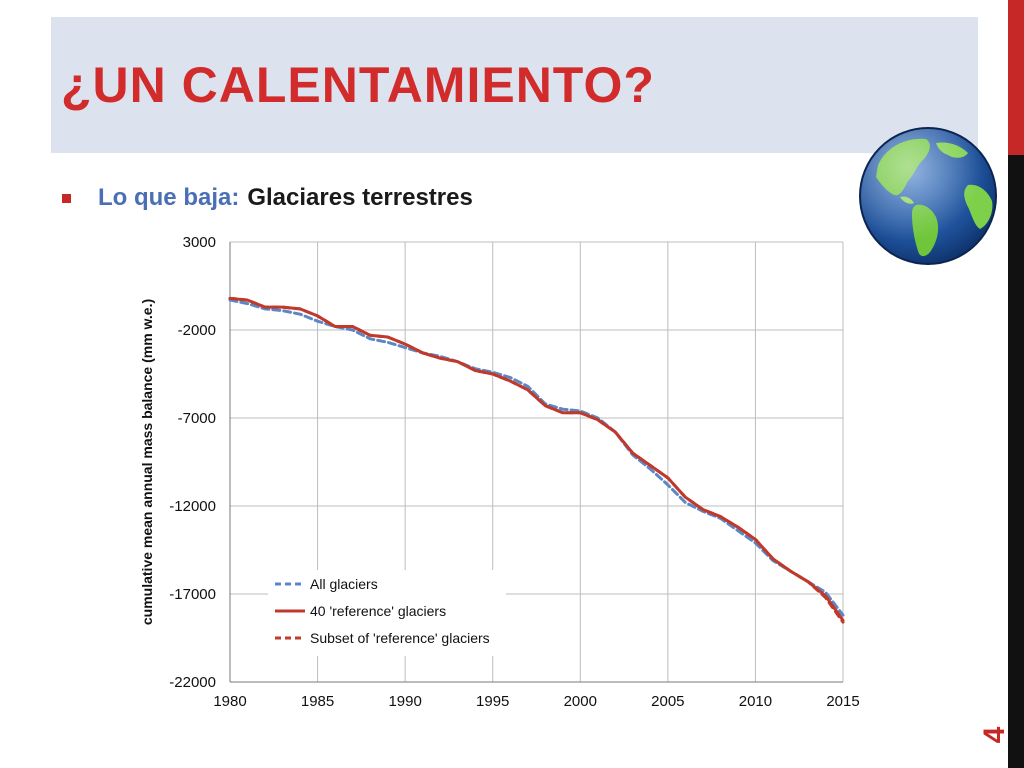 This screenshot has width=1024, height=768. Describe the element at coordinates (358, 85) in the screenshot. I see `slide-title: ¿UN CALENTAMIENTO?` at that location.